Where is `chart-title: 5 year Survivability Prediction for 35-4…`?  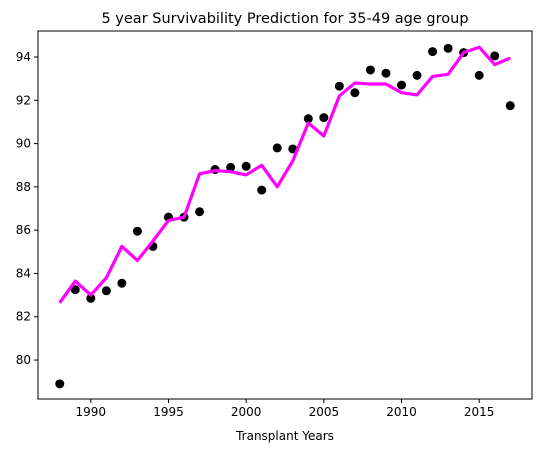
chart-title: 5 year Survivability Prediction for 35-4… is located at coordinates (284, 19).